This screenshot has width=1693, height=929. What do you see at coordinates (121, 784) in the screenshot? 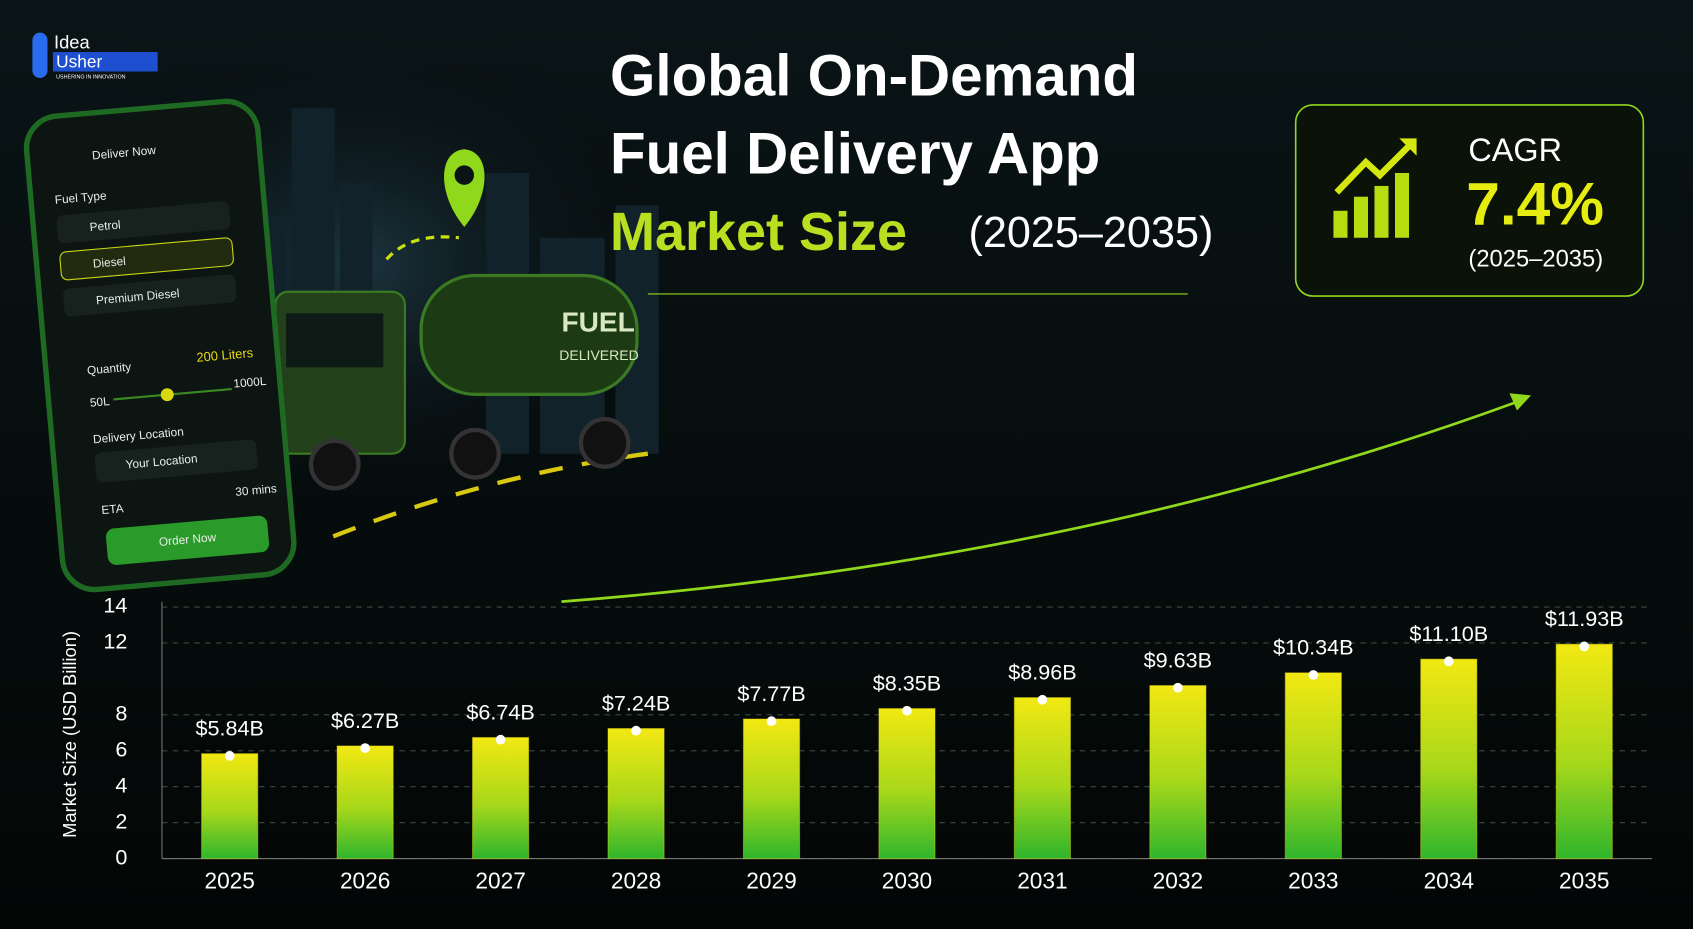
I see `y-tick-label: 4` at bounding box center [121, 784].